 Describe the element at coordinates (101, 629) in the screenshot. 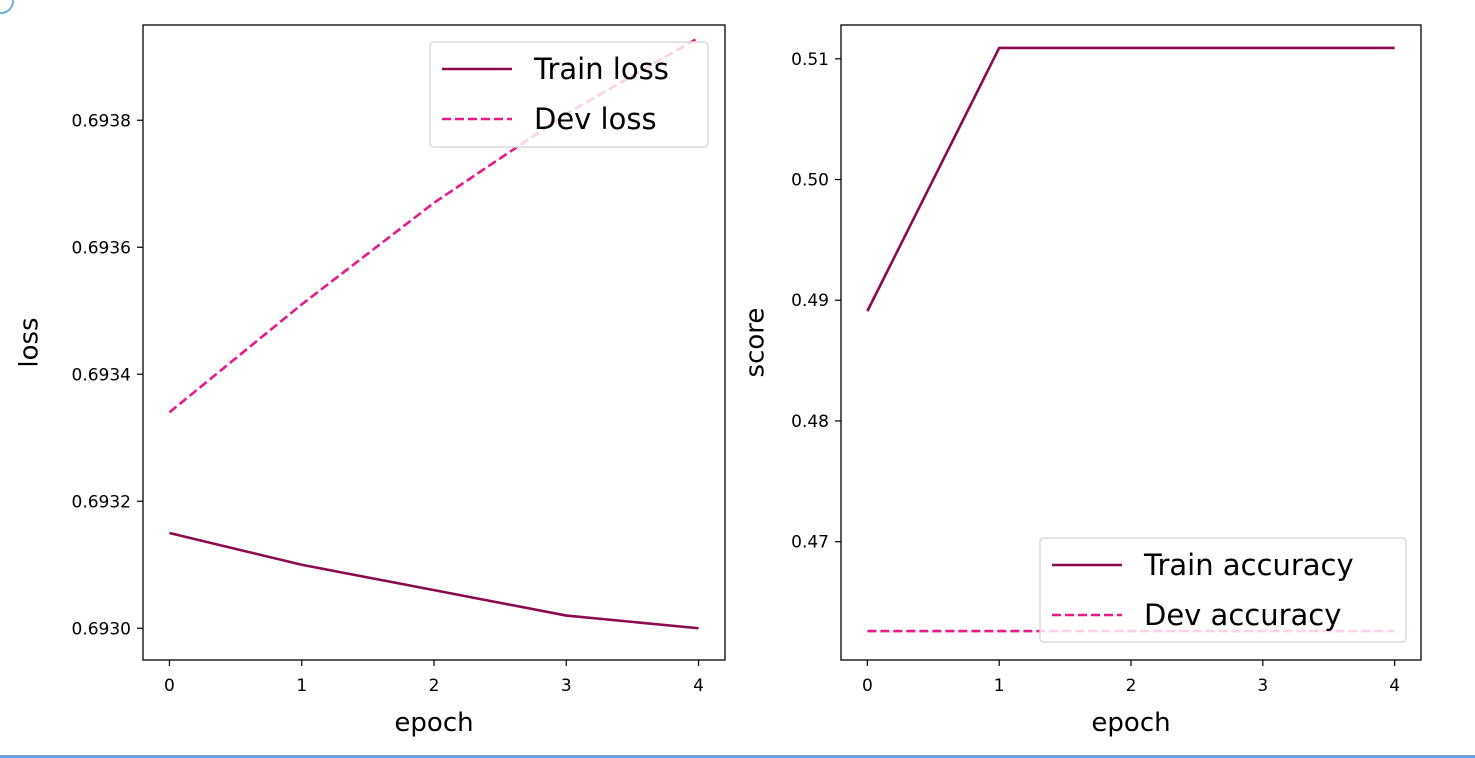

I see `loss-chart-ytick-label: 0.6930` at that location.